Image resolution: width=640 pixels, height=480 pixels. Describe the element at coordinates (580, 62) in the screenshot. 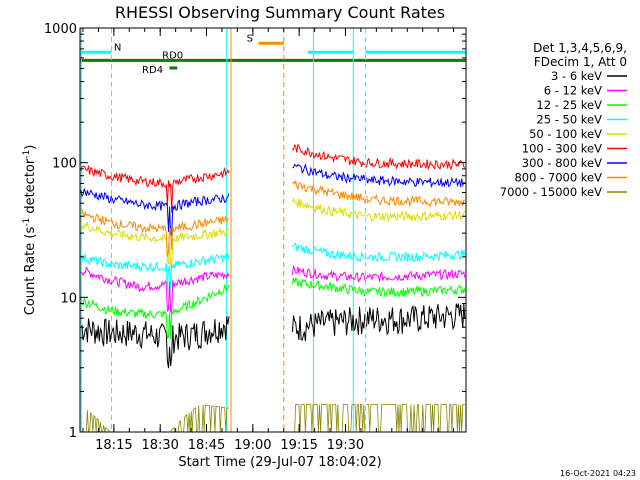

I see `legend-header-line-2: FDecim 1, Att 0` at that location.